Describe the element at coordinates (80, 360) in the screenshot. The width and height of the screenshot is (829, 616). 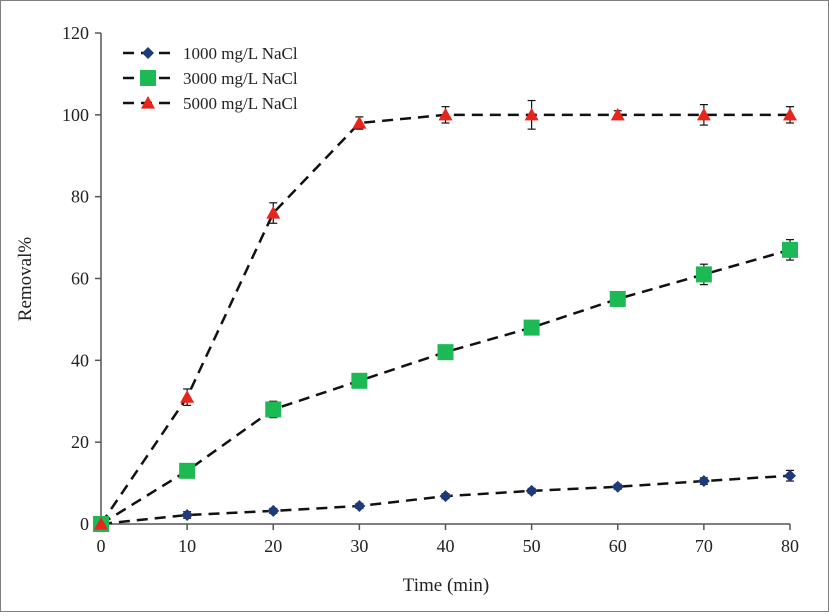
I see `y-tick-label: 40` at that location.